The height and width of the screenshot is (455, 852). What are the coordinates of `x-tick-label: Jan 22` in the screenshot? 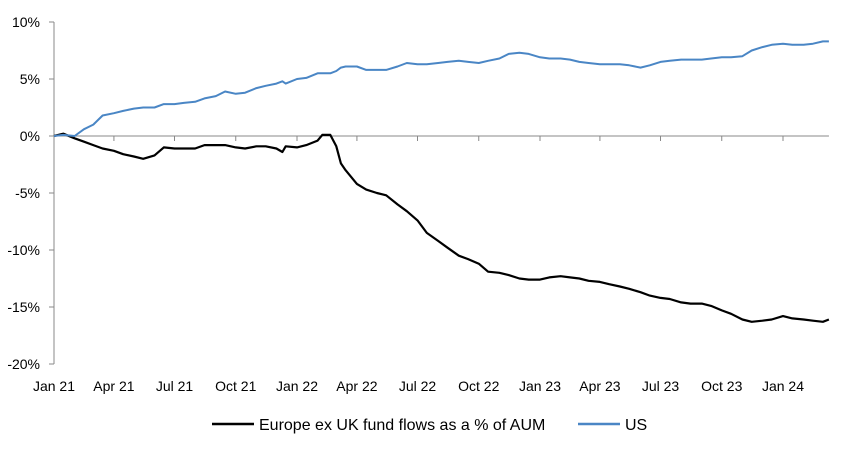 It's located at (297, 386).